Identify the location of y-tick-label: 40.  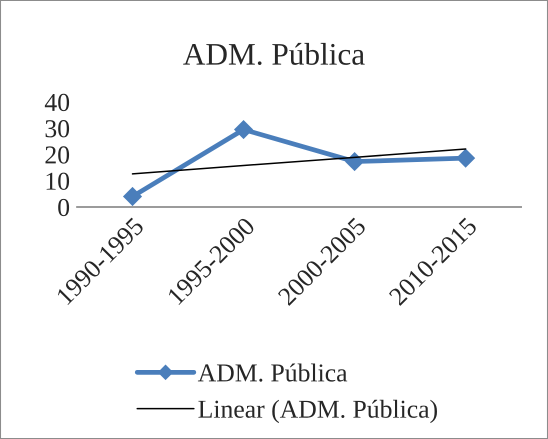
(57, 103).